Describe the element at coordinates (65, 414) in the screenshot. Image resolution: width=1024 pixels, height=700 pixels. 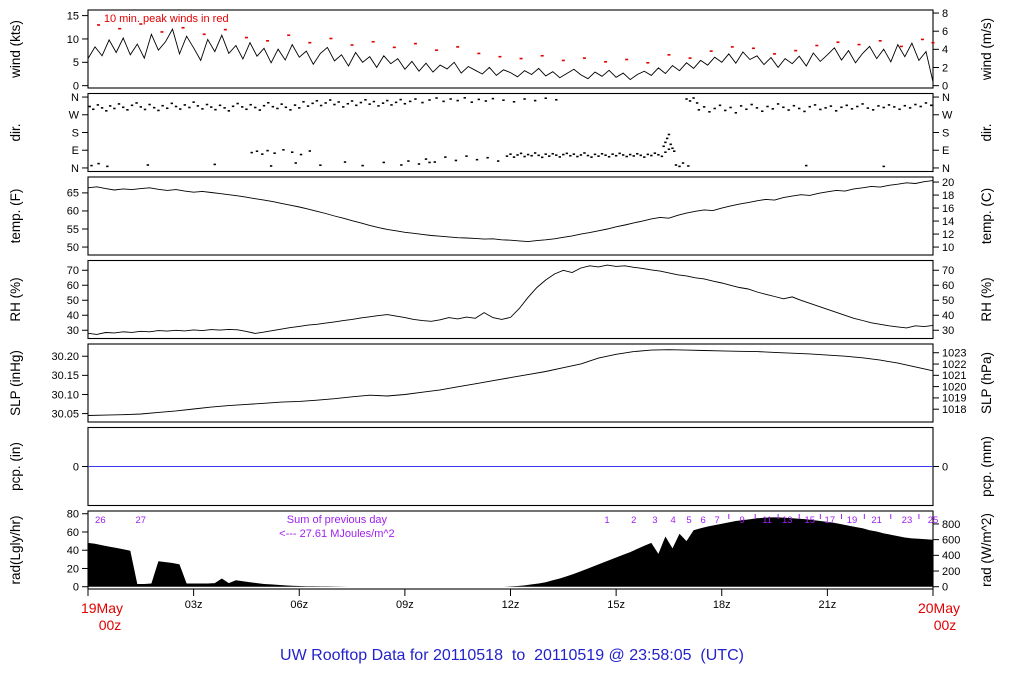
I see `y-tick-label-left: 30.05` at that location.